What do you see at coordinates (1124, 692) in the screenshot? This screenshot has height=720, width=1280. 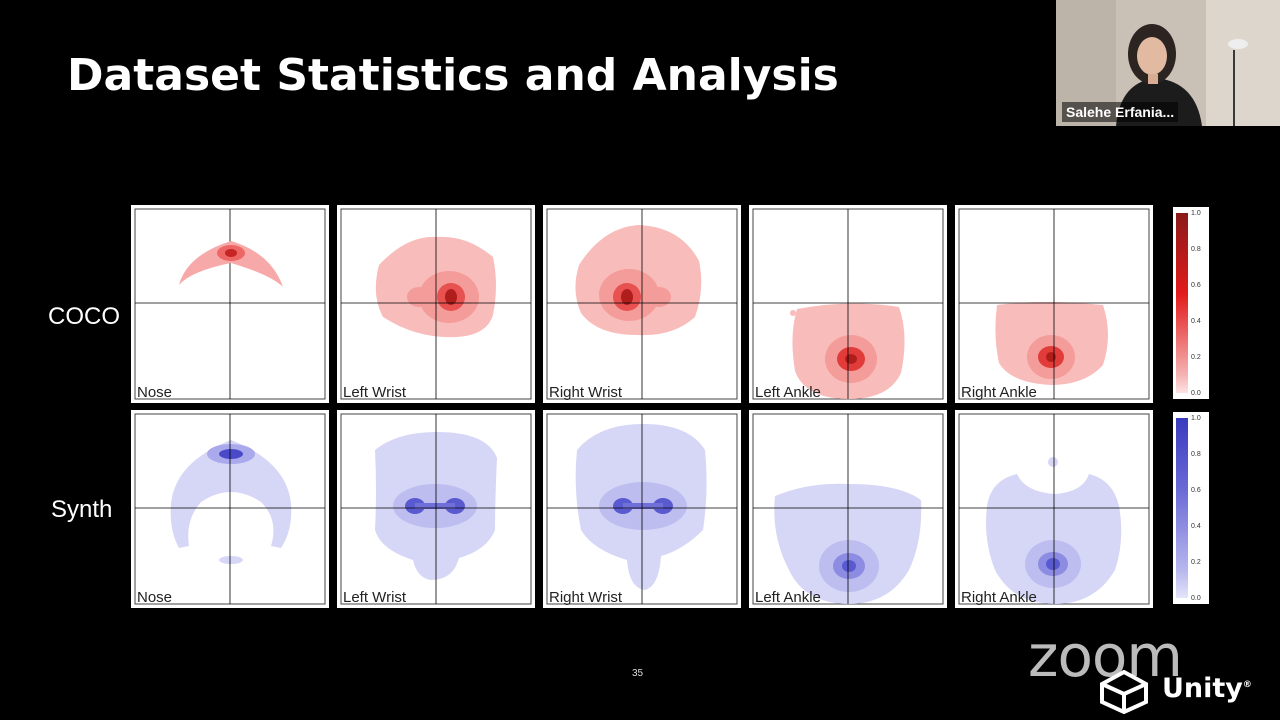 I see `unity-logo-icon` at bounding box center [1124, 692].